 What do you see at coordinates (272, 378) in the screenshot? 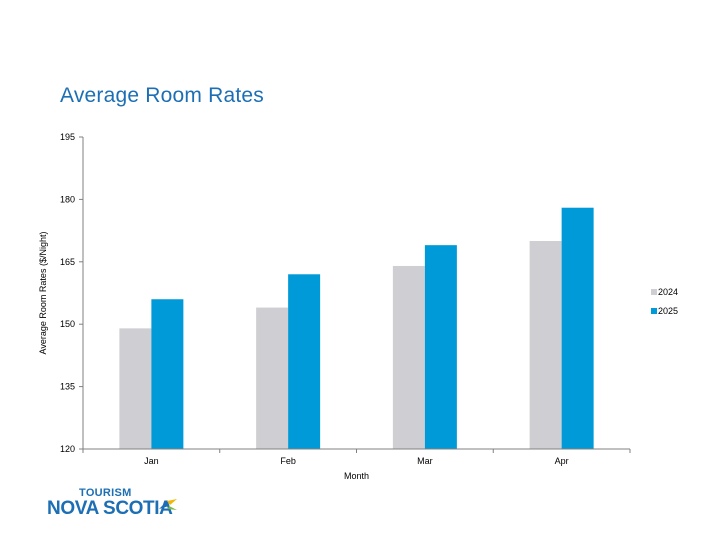
I see `bar-2024-feb` at bounding box center [272, 378].